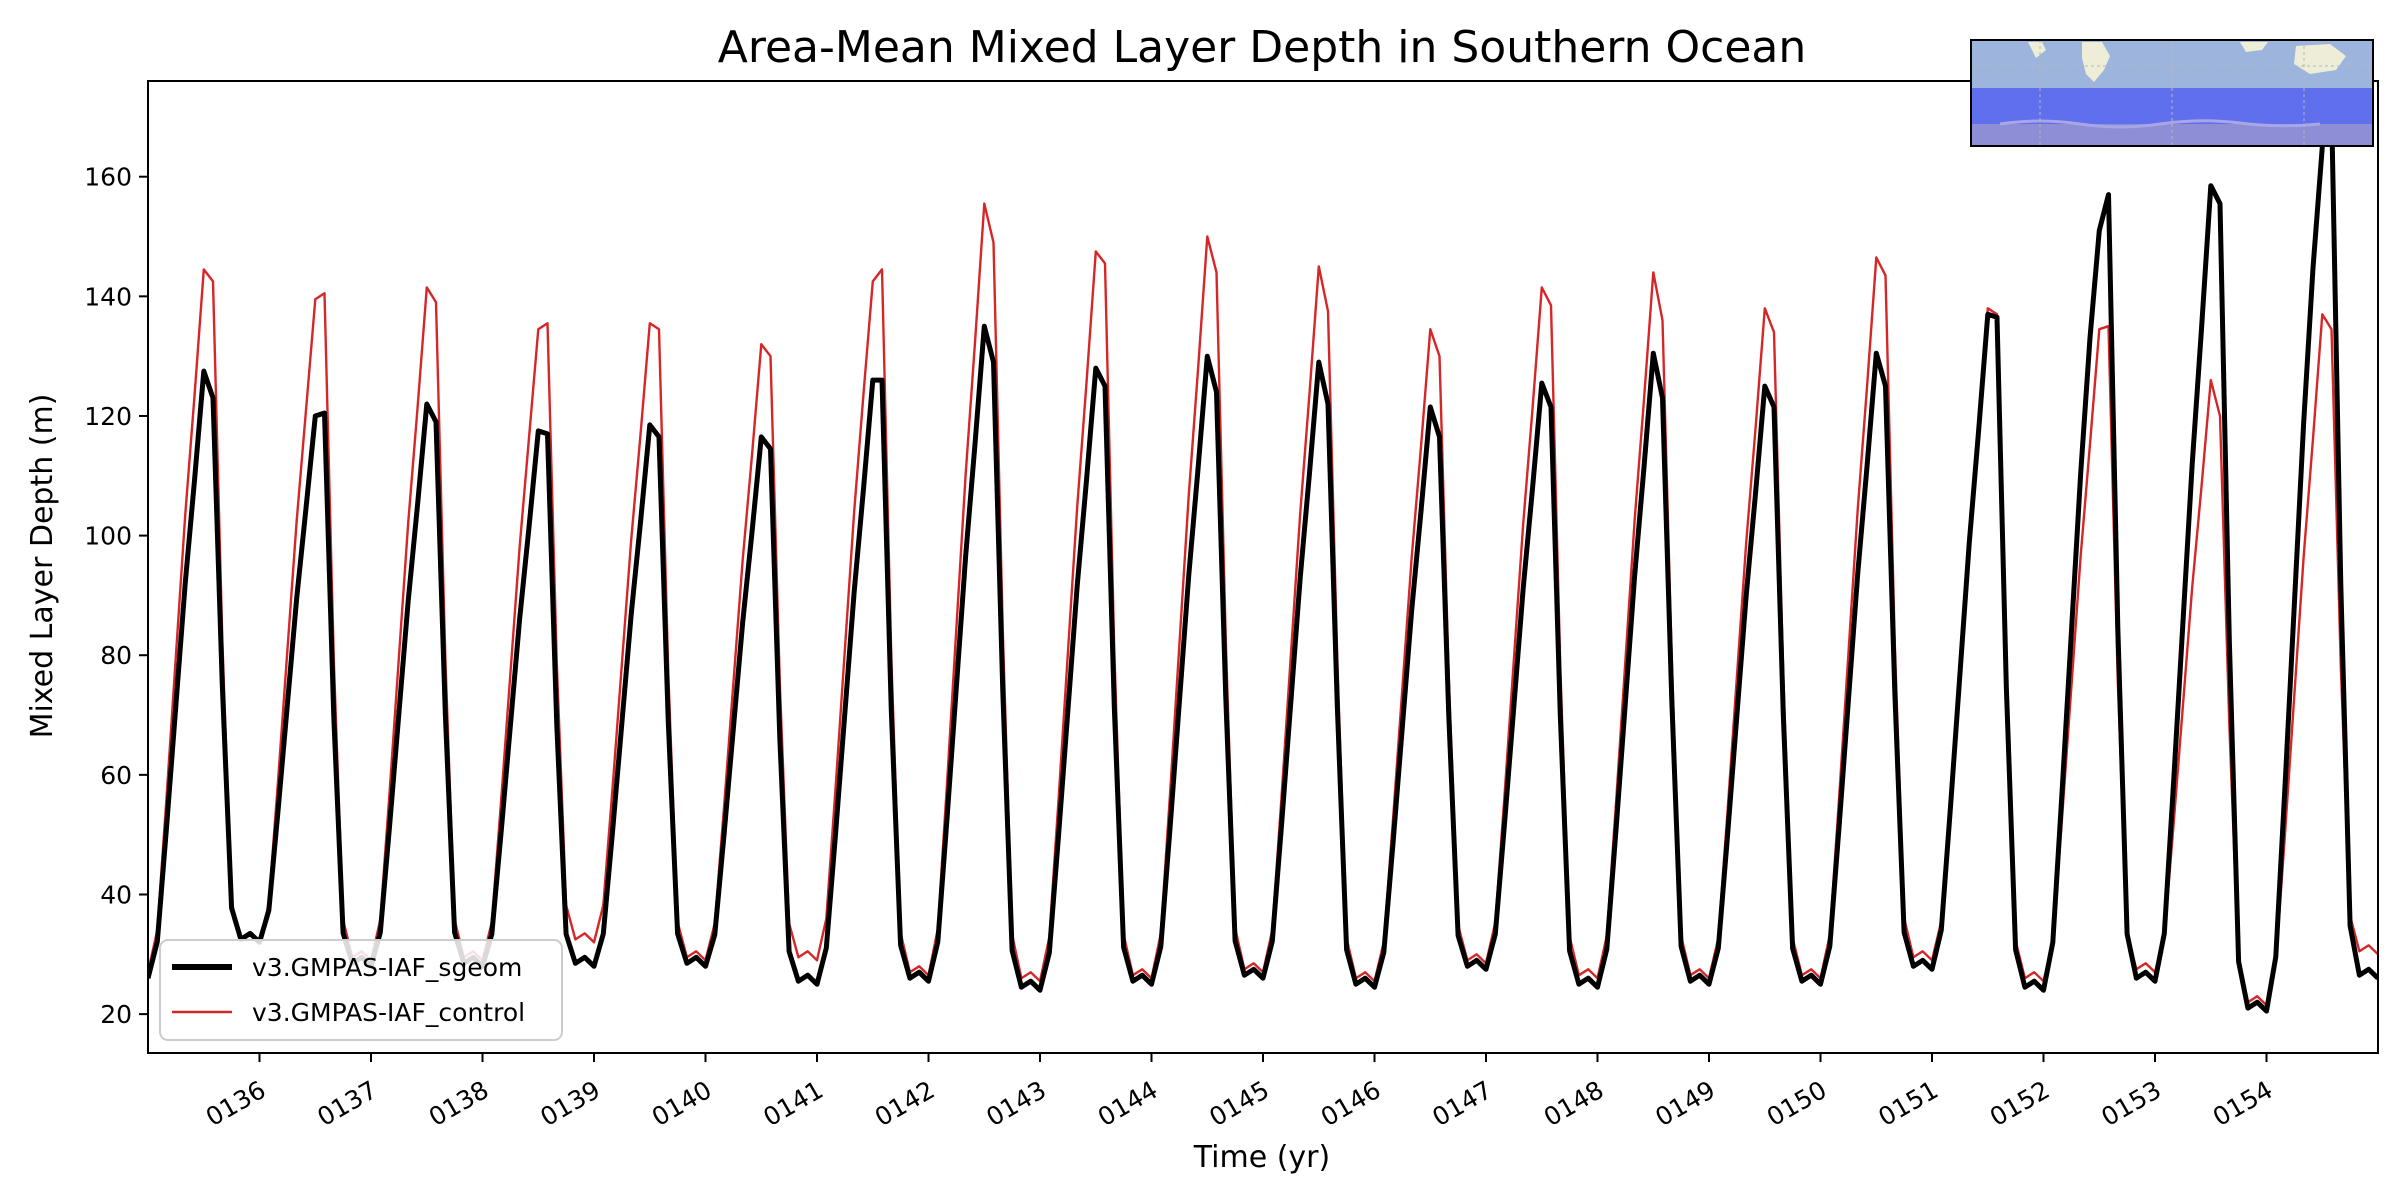  What do you see at coordinates (116, 655) in the screenshot?
I see `y-tick-label: 80` at bounding box center [116, 655].